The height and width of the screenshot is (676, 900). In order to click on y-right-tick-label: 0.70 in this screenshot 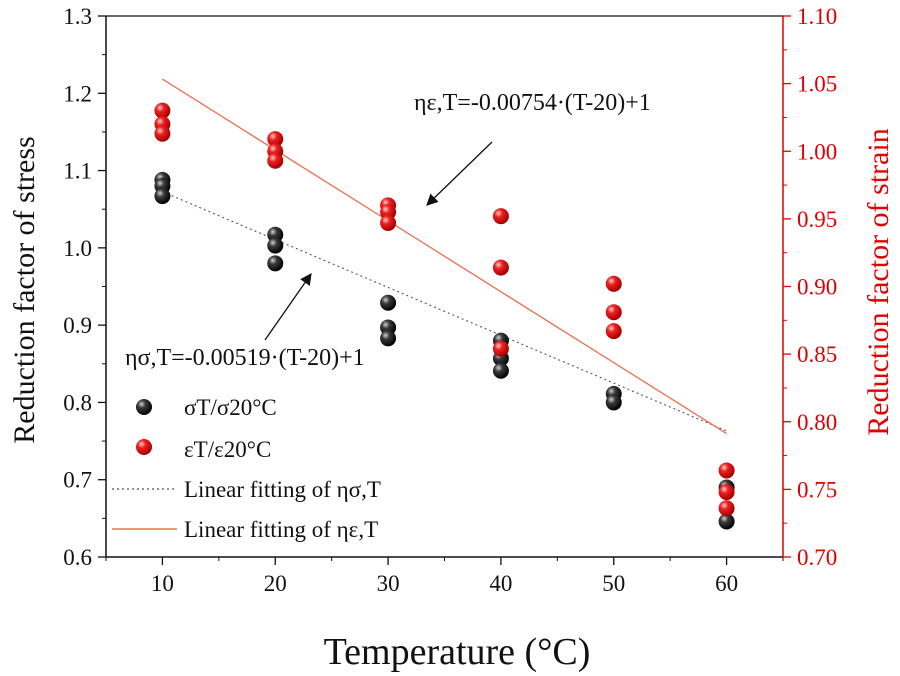, I will do `click(817, 557)`.